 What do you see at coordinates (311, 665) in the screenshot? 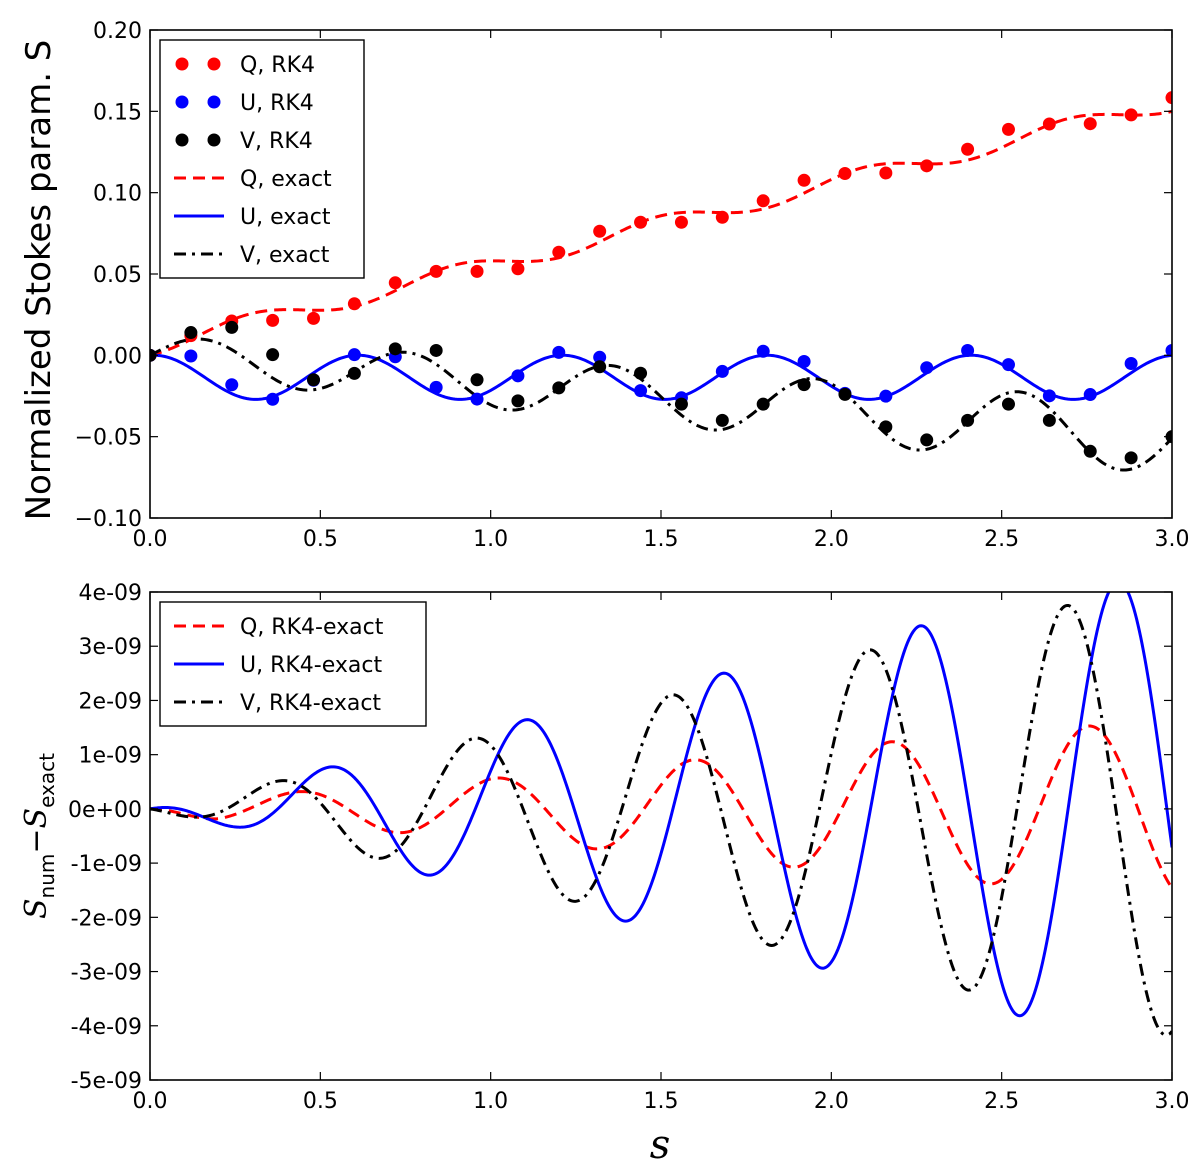
I see `residual-legend-label: U, RK4-exact` at bounding box center [311, 665].